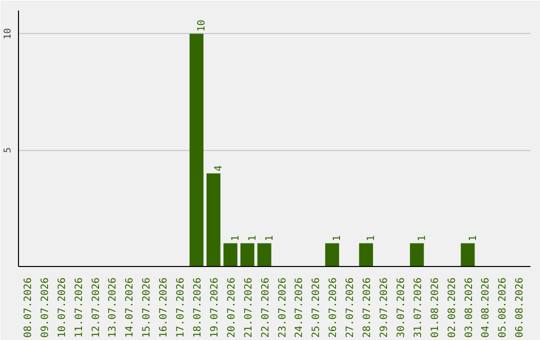 This screenshot has width=540, height=340. Describe the element at coordinates (486, 307) in the screenshot. I see `x-tick-label: 04.08.2026` at that location.